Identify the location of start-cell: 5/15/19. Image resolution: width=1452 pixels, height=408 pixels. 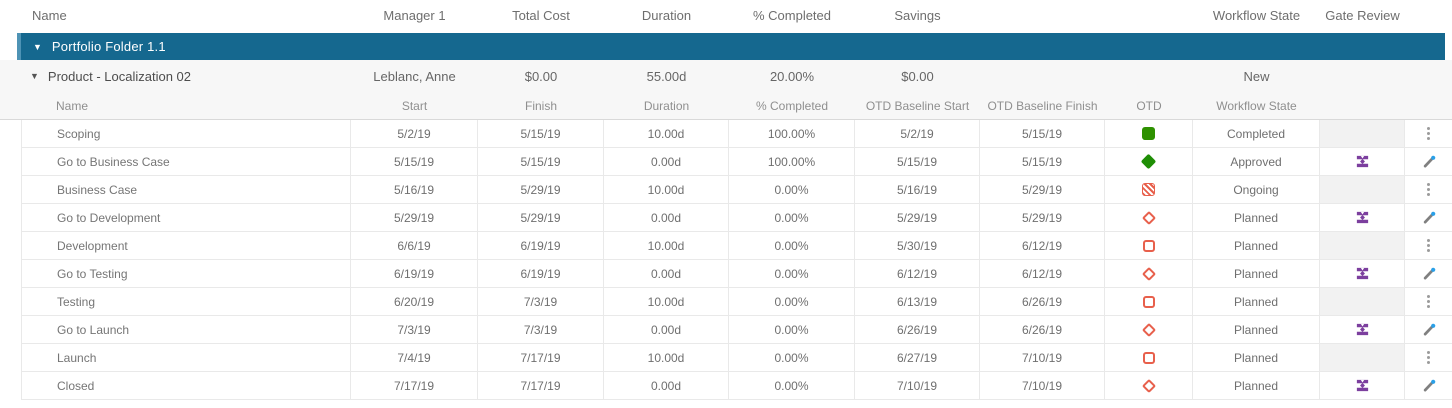
(414, 162).